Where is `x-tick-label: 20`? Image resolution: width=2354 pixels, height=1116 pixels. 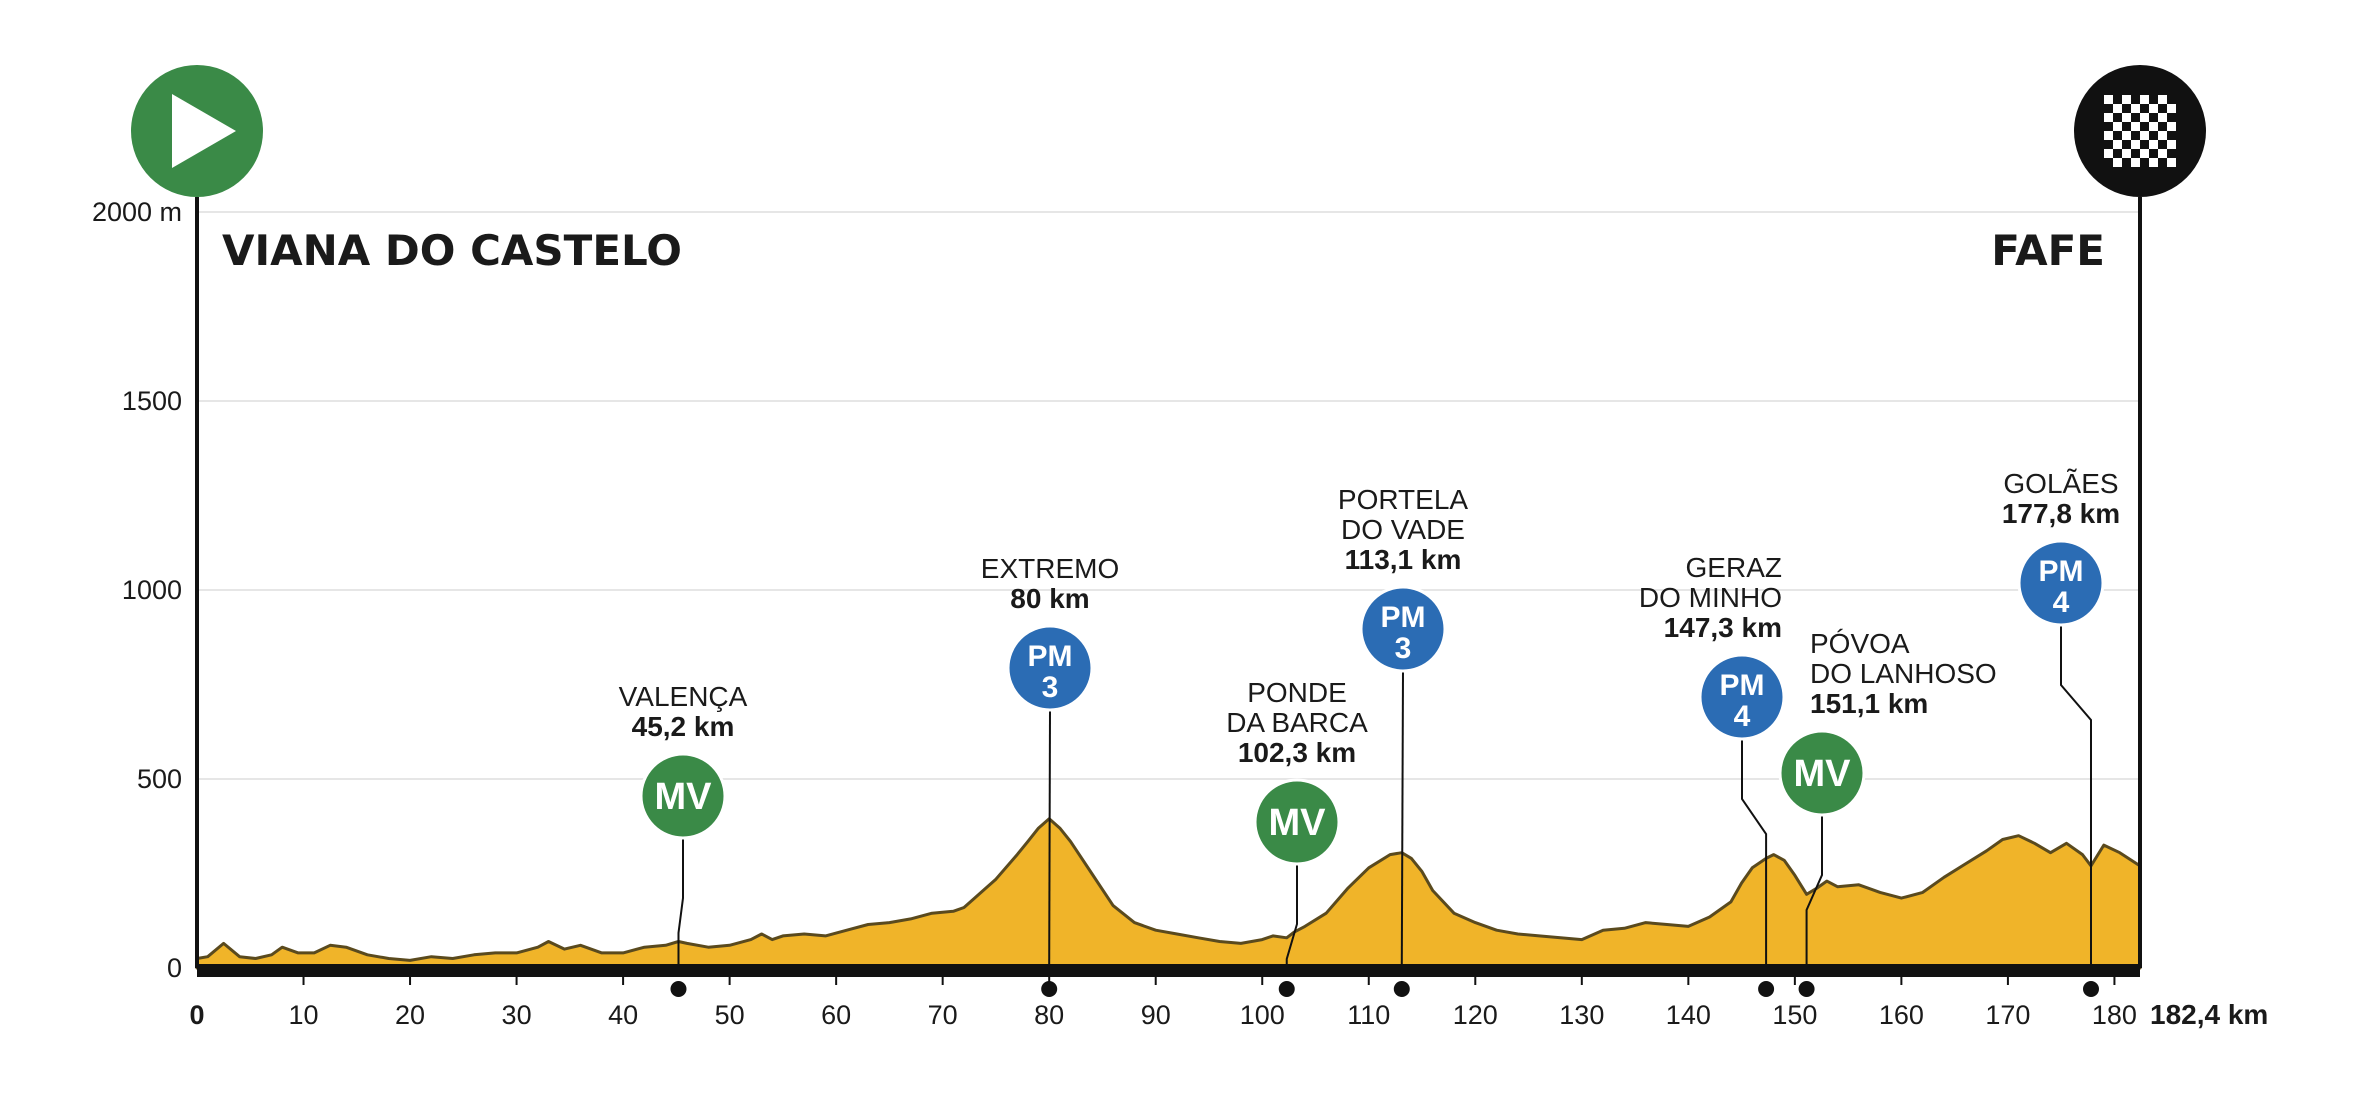 x-tick-label: 20 is located at coordinates (410, 1015).